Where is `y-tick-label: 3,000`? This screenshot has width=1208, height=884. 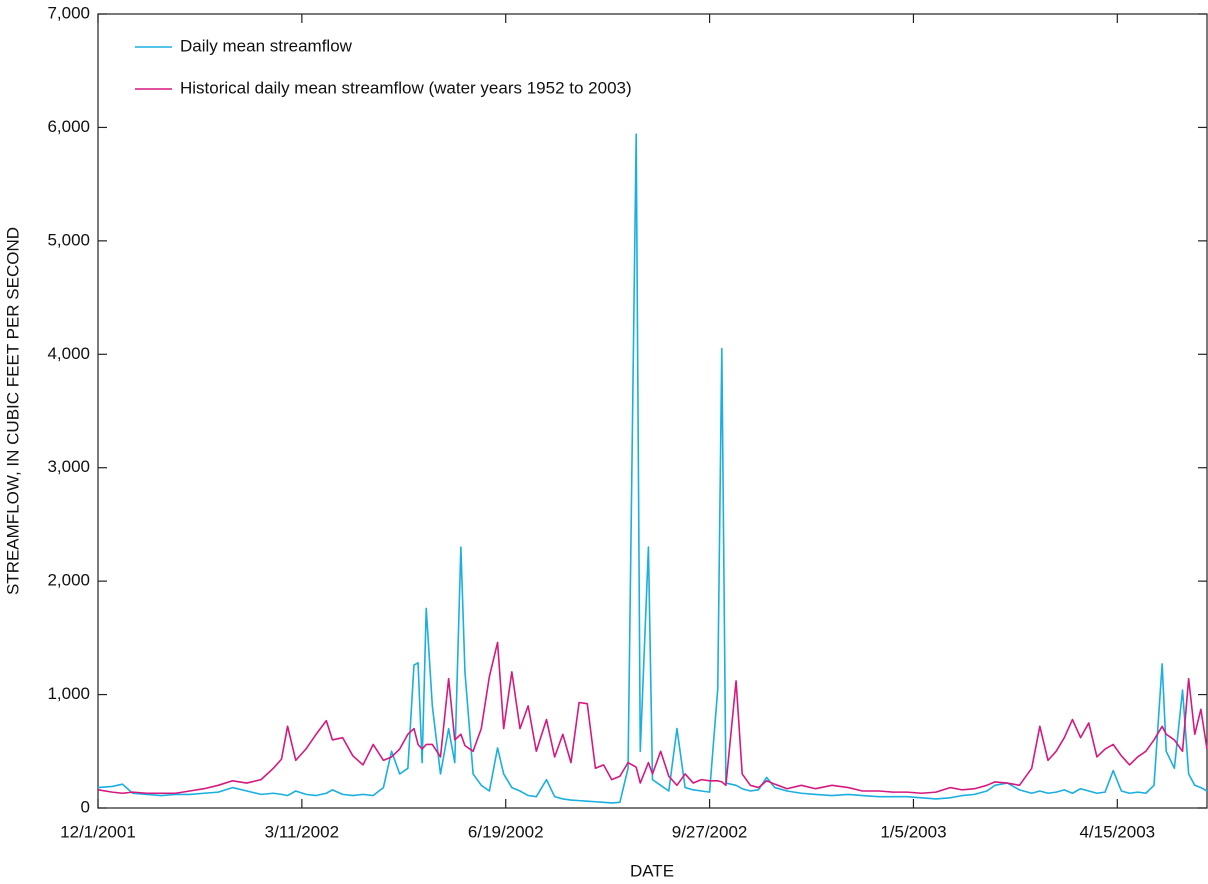 y-tick-label: 3,000 is located at coordinates (68, 466).